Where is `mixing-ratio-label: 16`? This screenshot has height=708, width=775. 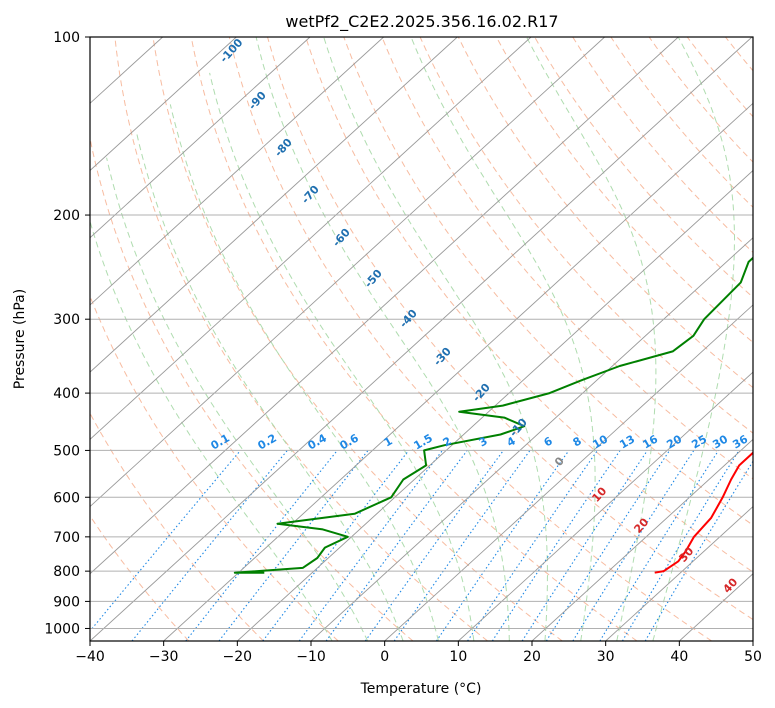
mixing-ratio-label: 16 is located at coordinates (650, 441).